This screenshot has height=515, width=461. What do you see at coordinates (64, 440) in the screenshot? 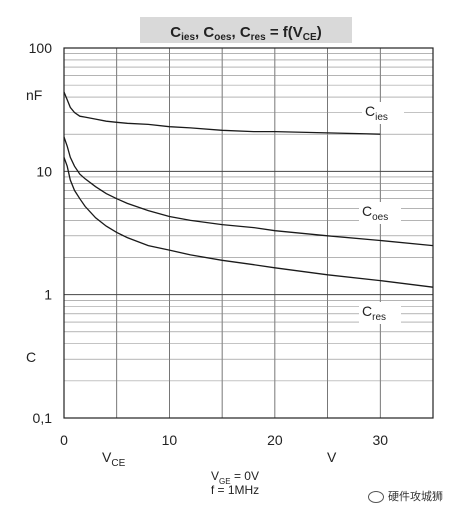
I see `x-tick-label: 0` at bounding box center [64, 440].